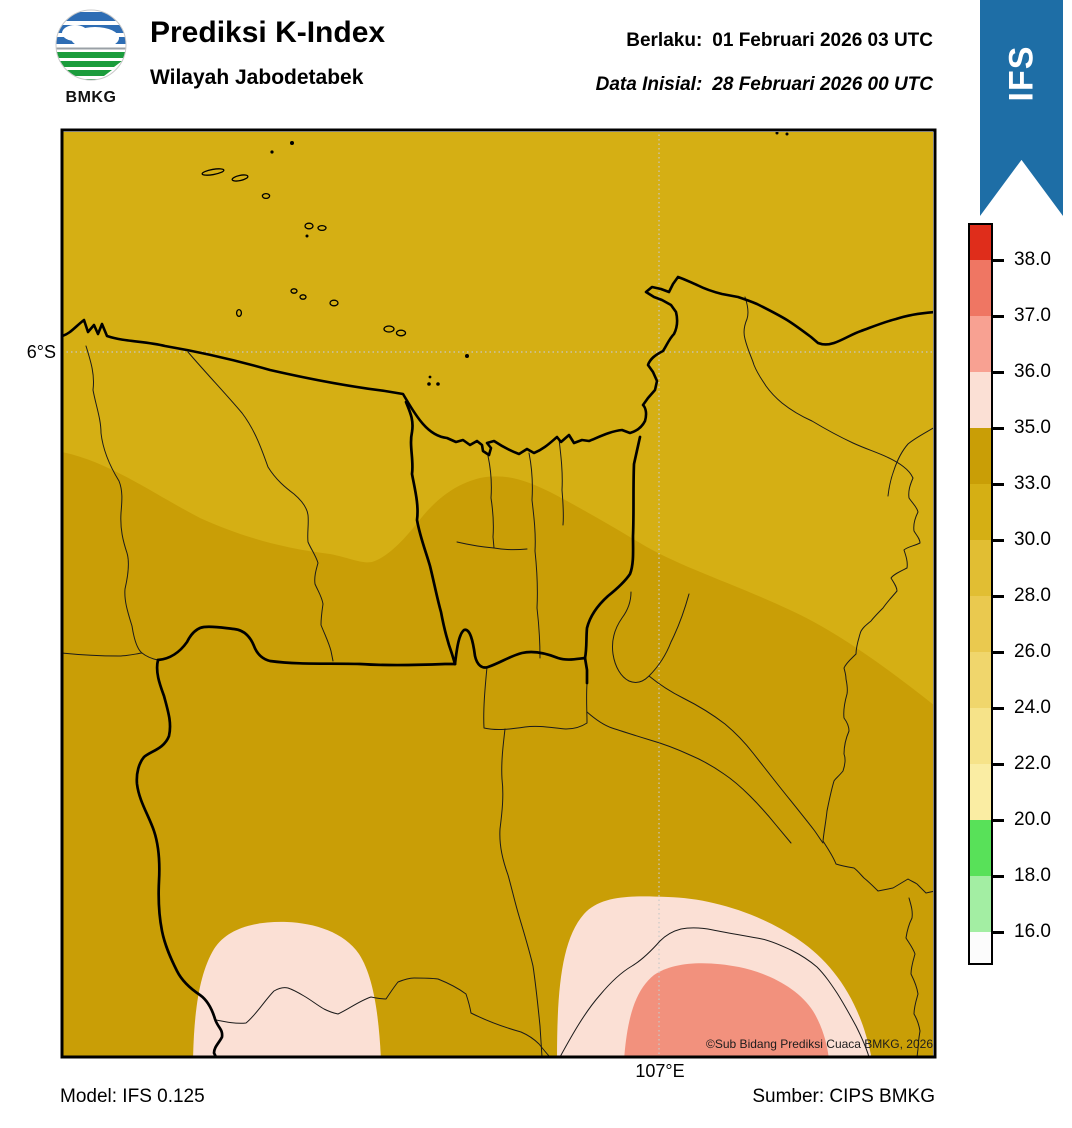 The image size is (1072, 1128). I want to click on colorbar-tick-label: 26.0, so click(1032, 651).